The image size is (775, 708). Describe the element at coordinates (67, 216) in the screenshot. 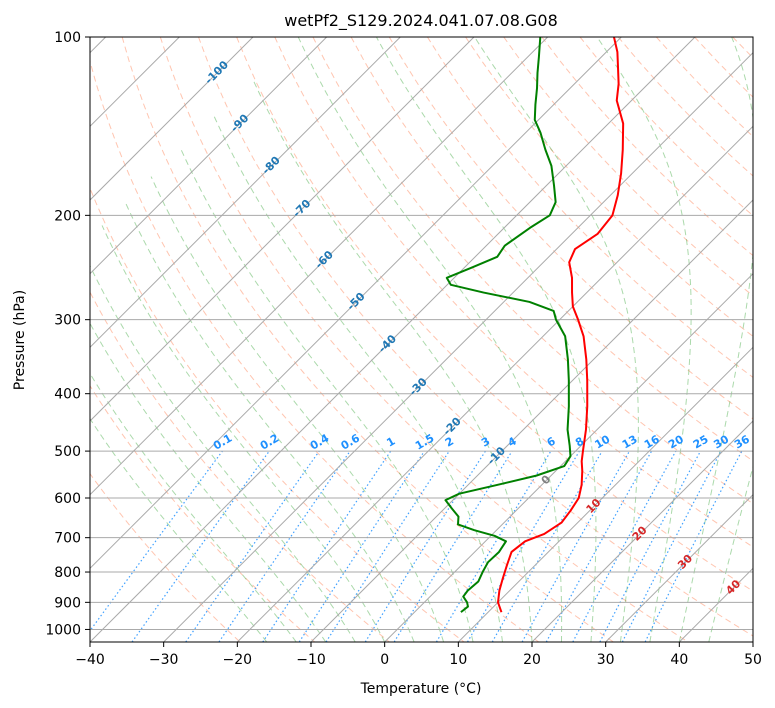

I see `y-tick-label: 200` at that location.